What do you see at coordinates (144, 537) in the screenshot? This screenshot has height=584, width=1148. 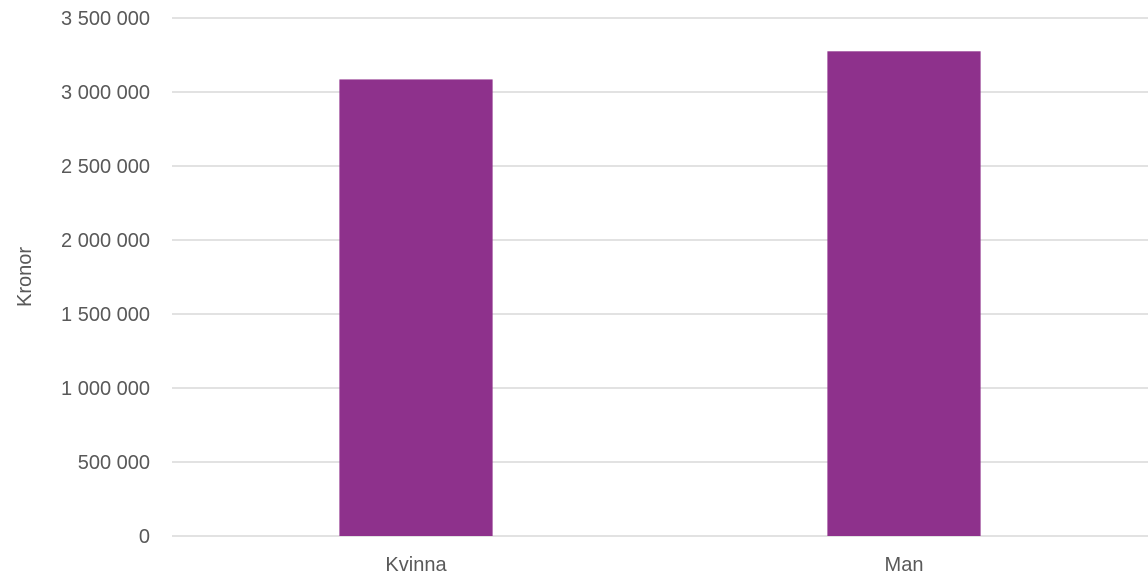 I see `y-tick-label: 0` at bounding box center [144, 537].